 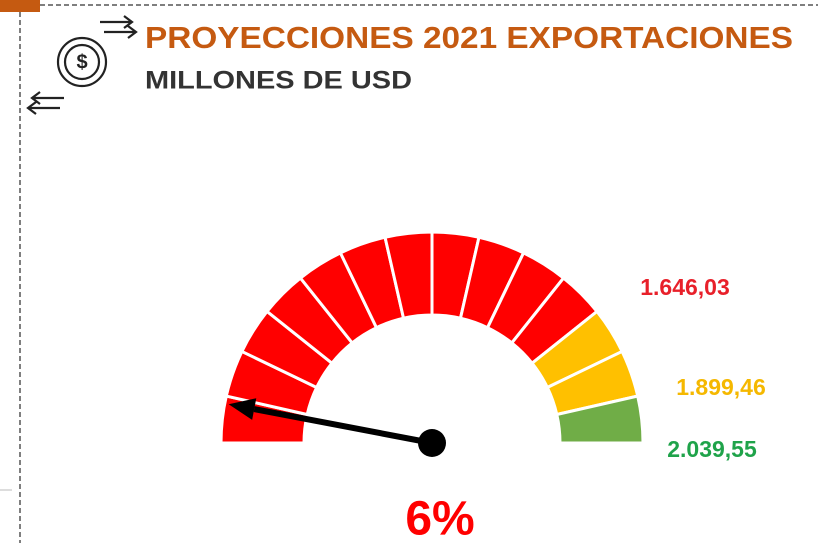 I want to click on threshold-label: 1.646,03, so click(x=685, y=287).